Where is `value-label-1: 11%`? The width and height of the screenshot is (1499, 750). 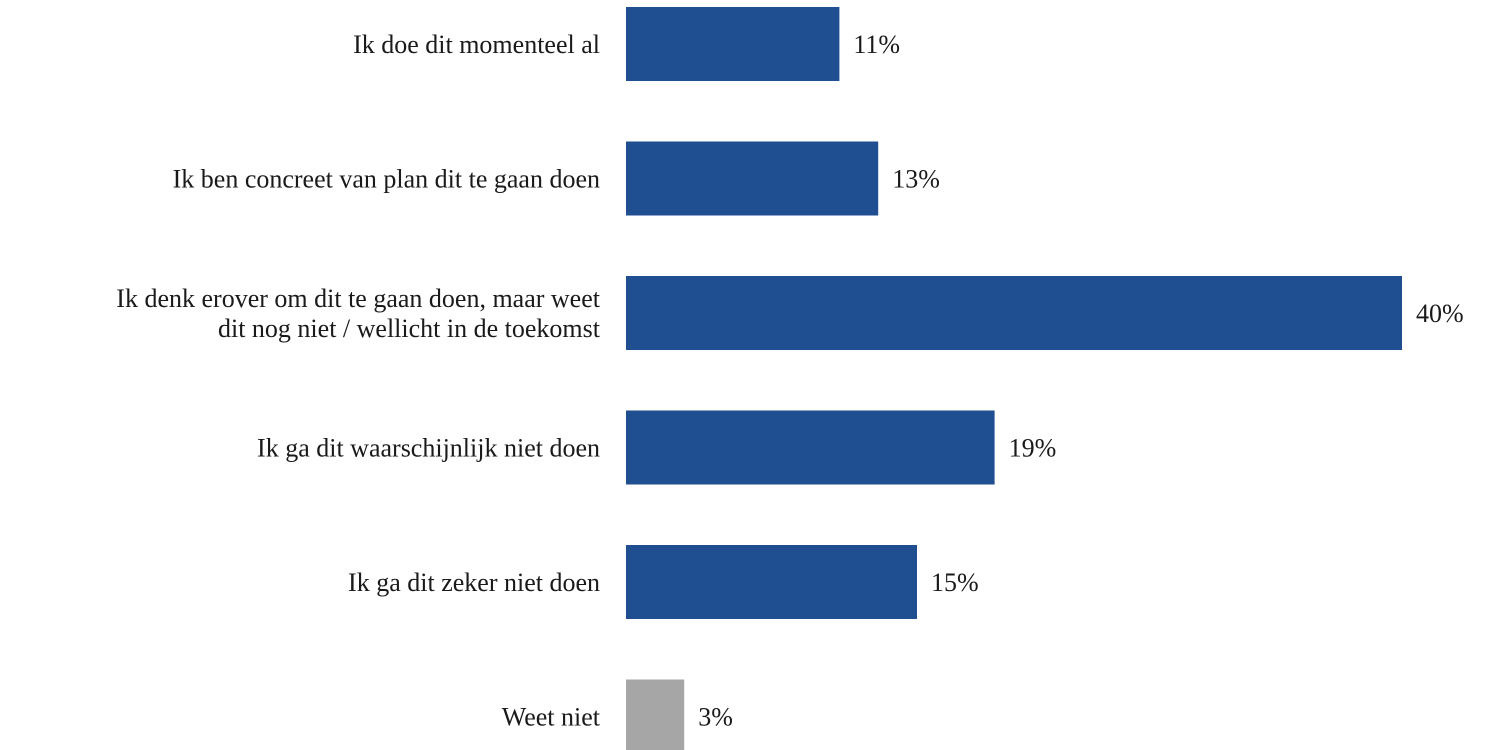 value-label-1: 11% is located at coordinates (876, 44).